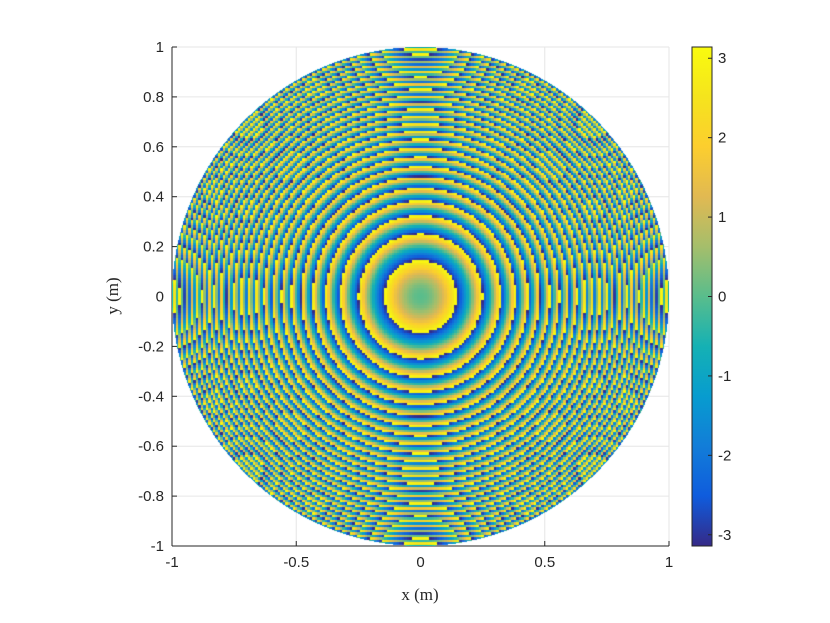  What do you see at coordinates (151, 446) in the screenshot?
I see `y-tick-label: -0.6` at bounding box center [151, 446].